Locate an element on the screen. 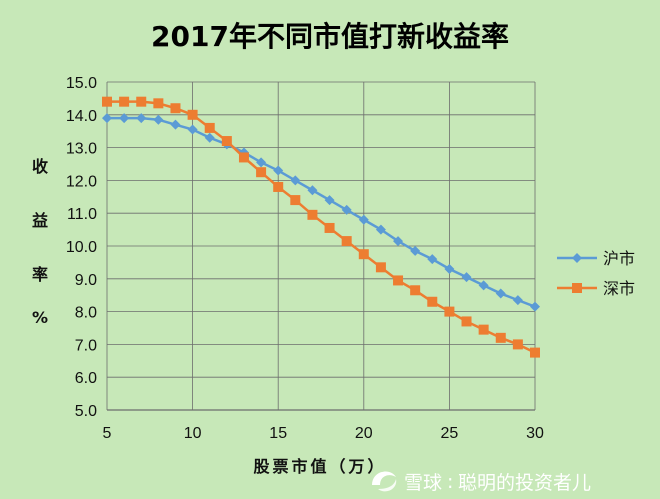 Image resolution: width=660 pixels, height=499 pixels. x-axis-ticks: 5 10 15 20 25 30 is located at coordinates (323, 433).